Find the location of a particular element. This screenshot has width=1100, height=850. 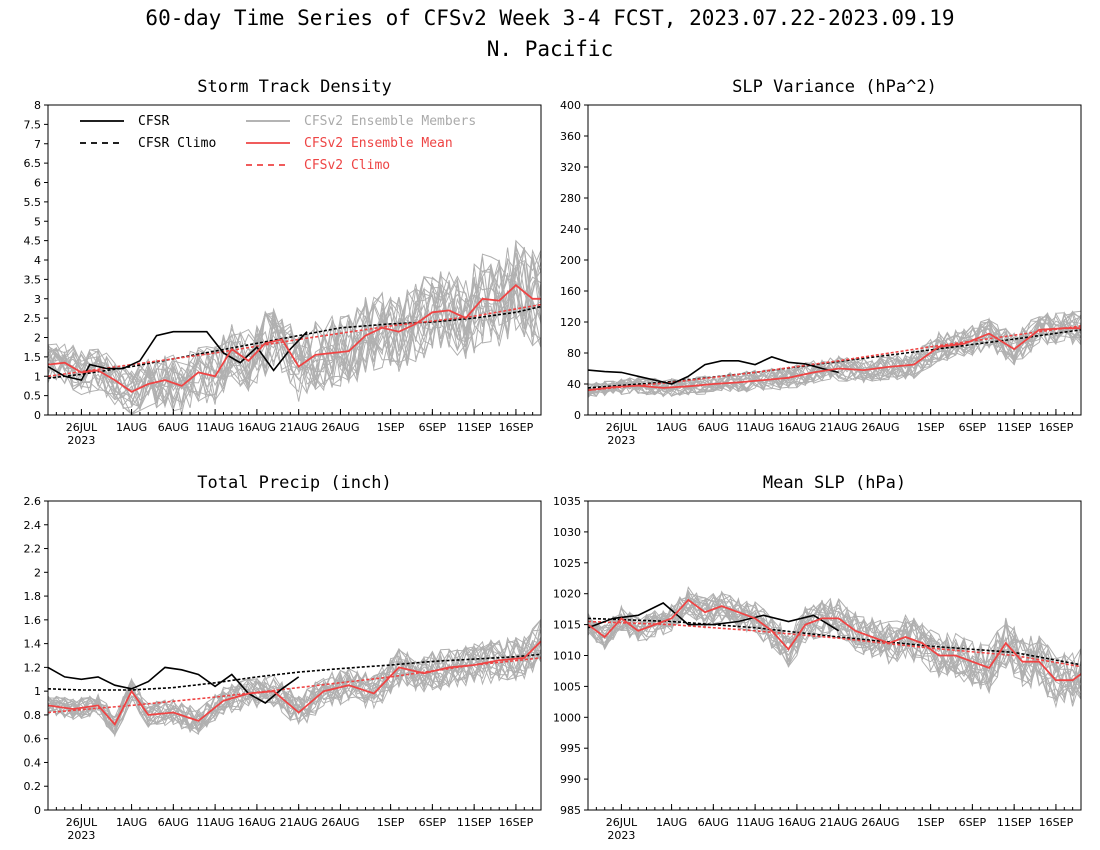

legend-label: CFSR is located at coordinates (153, 121).